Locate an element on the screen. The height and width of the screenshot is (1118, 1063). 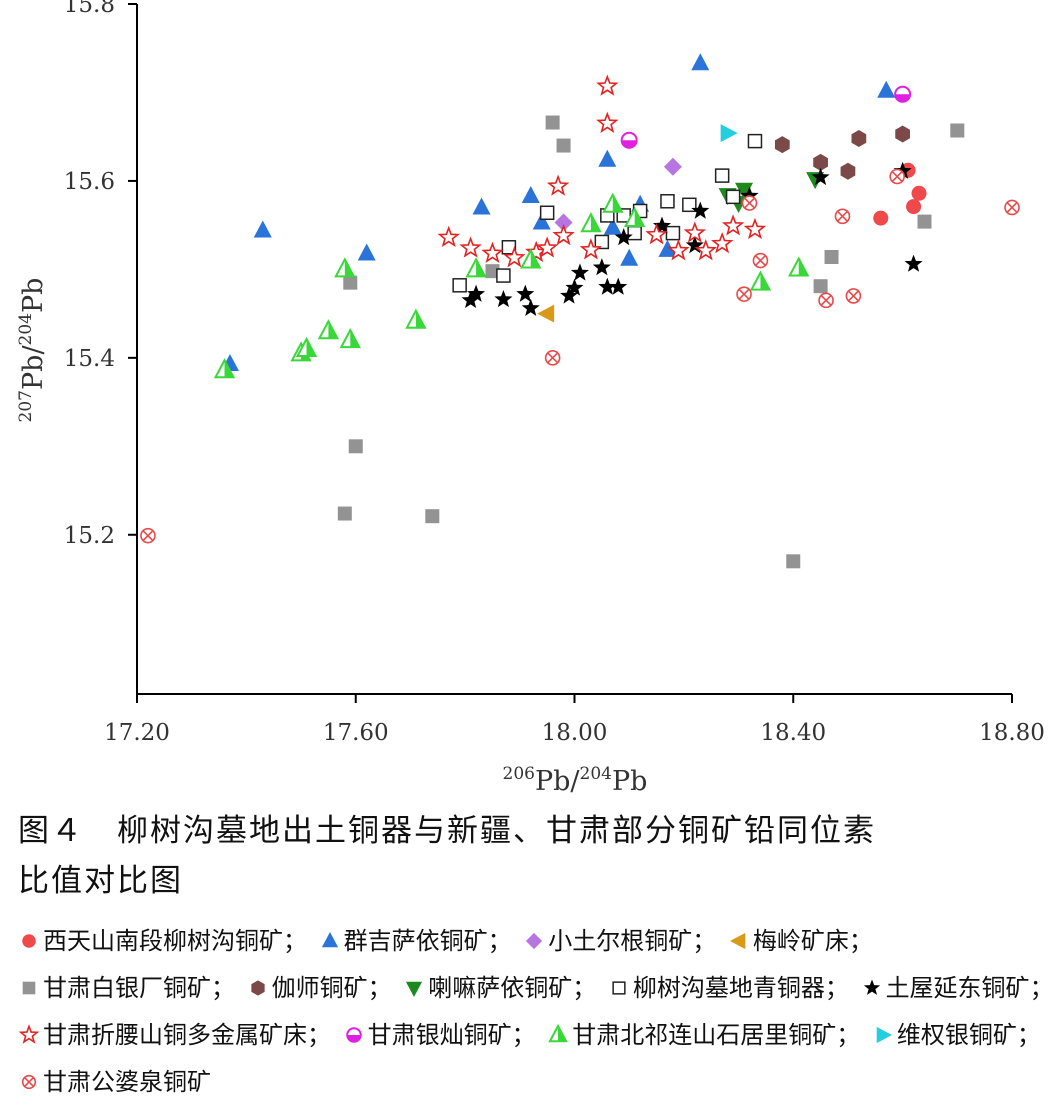
legend-item: 柳树沟墓地青铜器 is located at coordinates (716, 988).